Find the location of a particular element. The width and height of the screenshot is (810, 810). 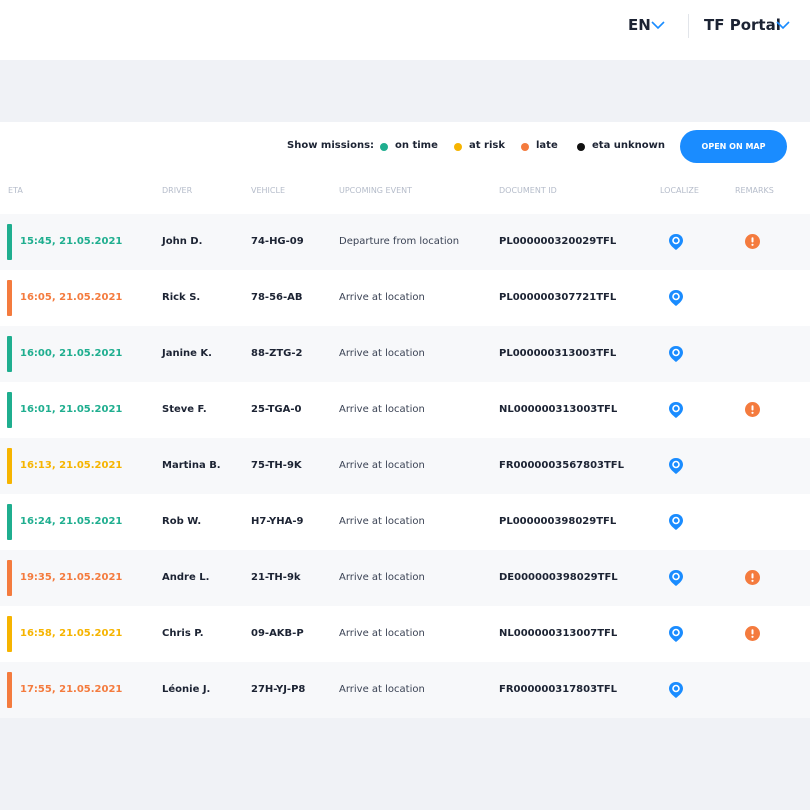

vehicle: 88-ZTG-2 is located at coordinates (277, 353).